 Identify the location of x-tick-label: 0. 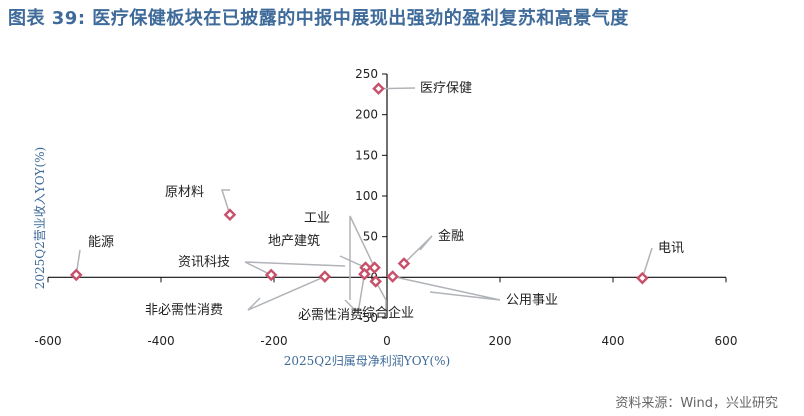
(387, 341).